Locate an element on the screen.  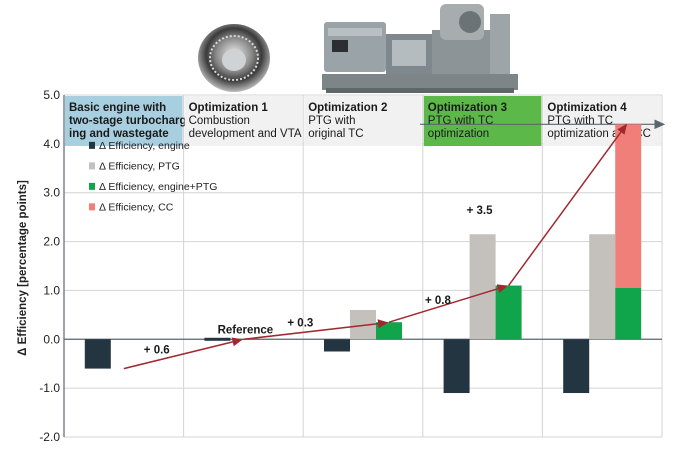
category-header-text: development and VTA is located at coordinates (245, 134).